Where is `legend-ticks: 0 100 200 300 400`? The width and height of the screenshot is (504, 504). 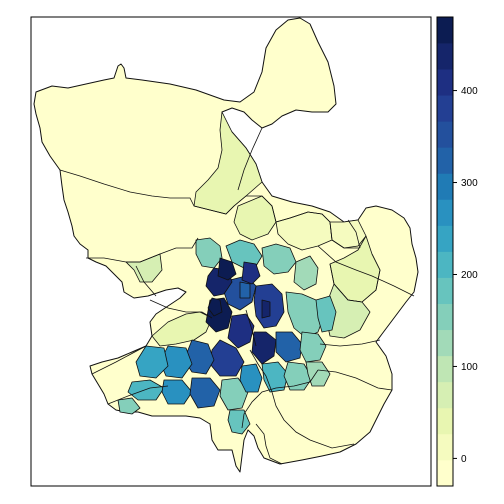 legend-ticks: 0 100 200 300 400 is located at coordinates (465, 275).